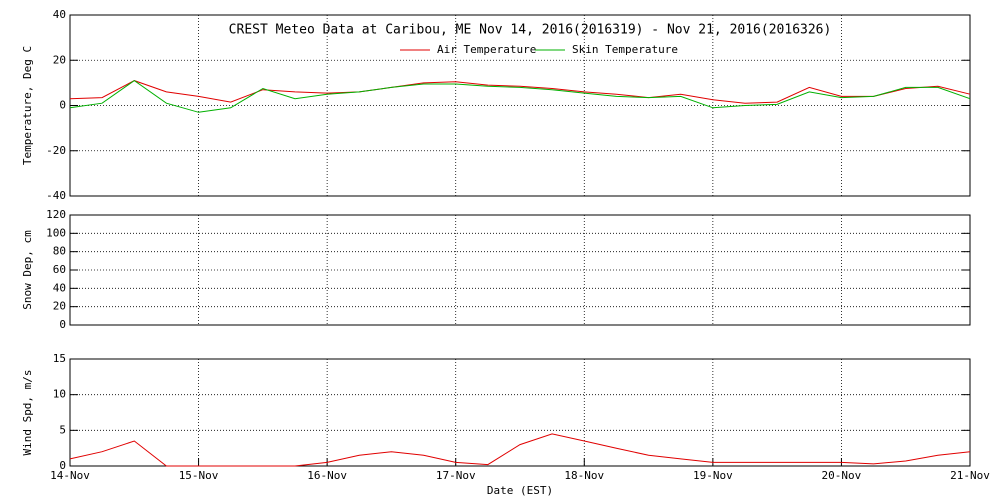  What do you see at coordinates (56, 150) in the screenshot?
I see `y-tick-label: -20` at bounding box center [56, 150].